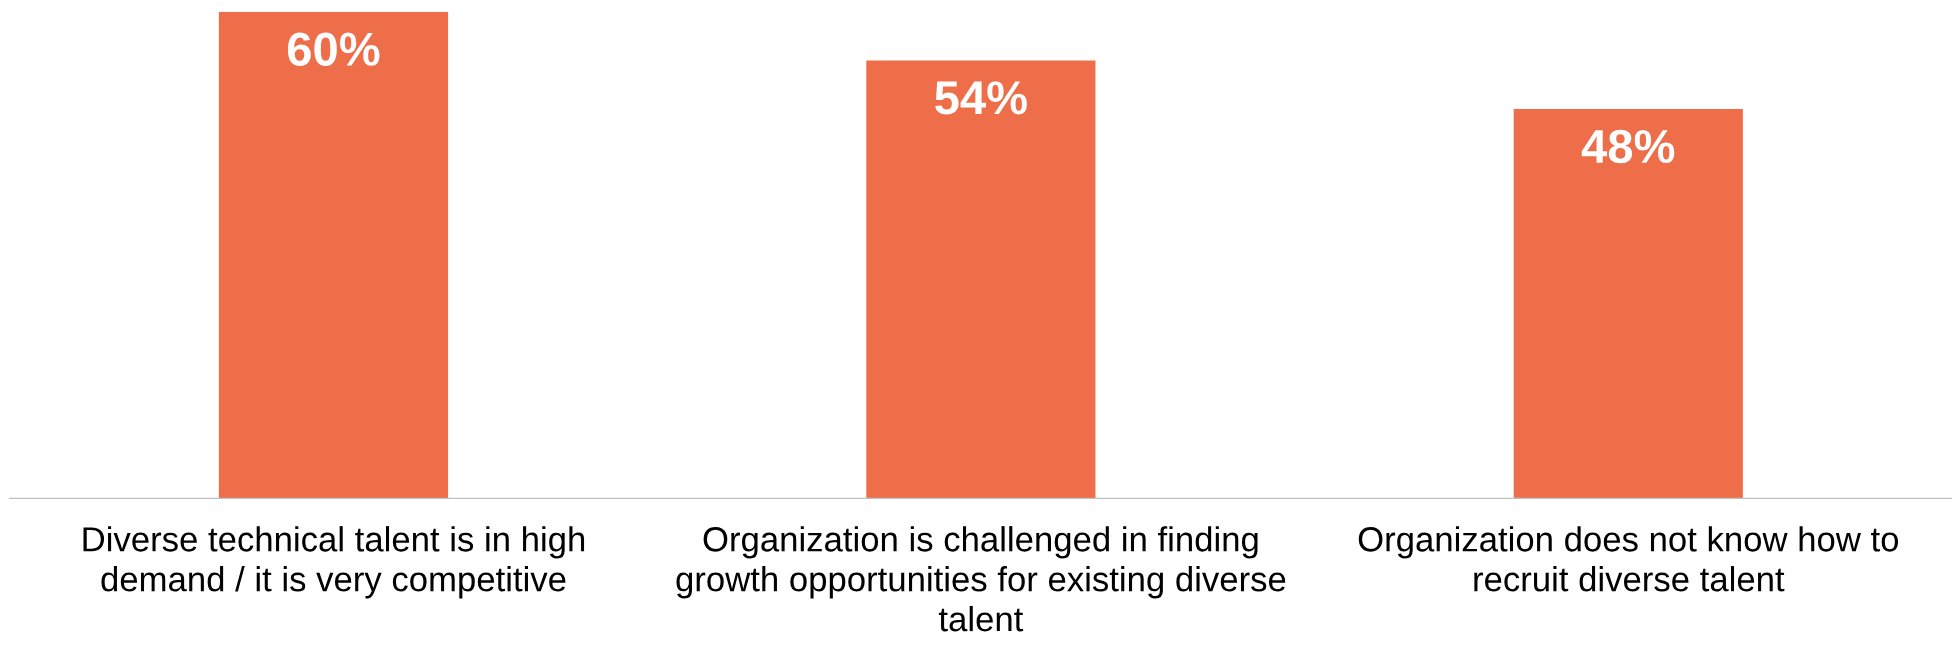 The width and height of the screenshot is (1952, 654). What do you see at coordinates (981, 98) in the screenshot?
I see `data-label: 54%` at bounding box center [981, 98].